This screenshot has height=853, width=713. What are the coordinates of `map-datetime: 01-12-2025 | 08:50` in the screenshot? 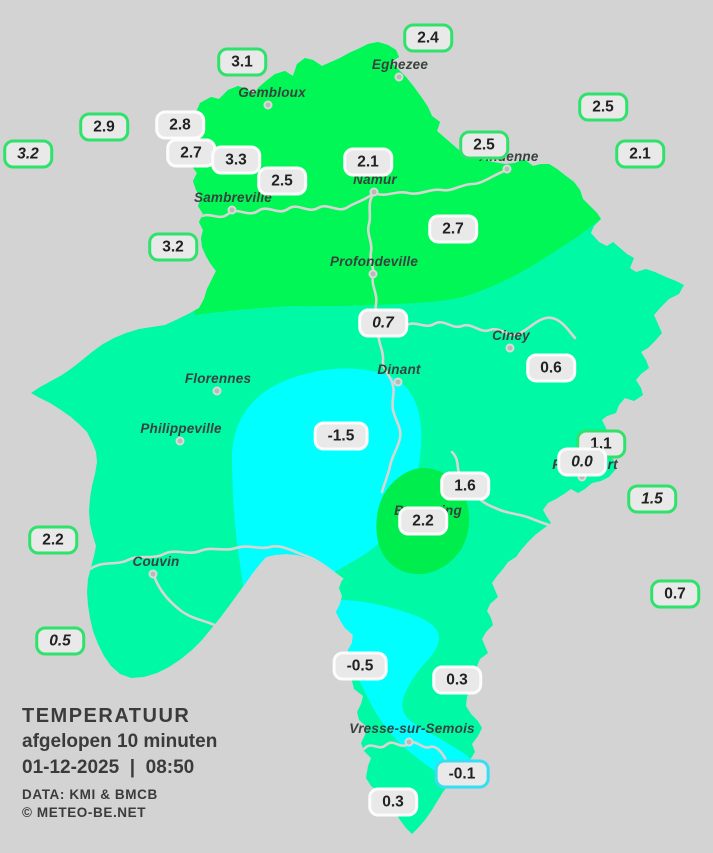 It's located at (108, 767).